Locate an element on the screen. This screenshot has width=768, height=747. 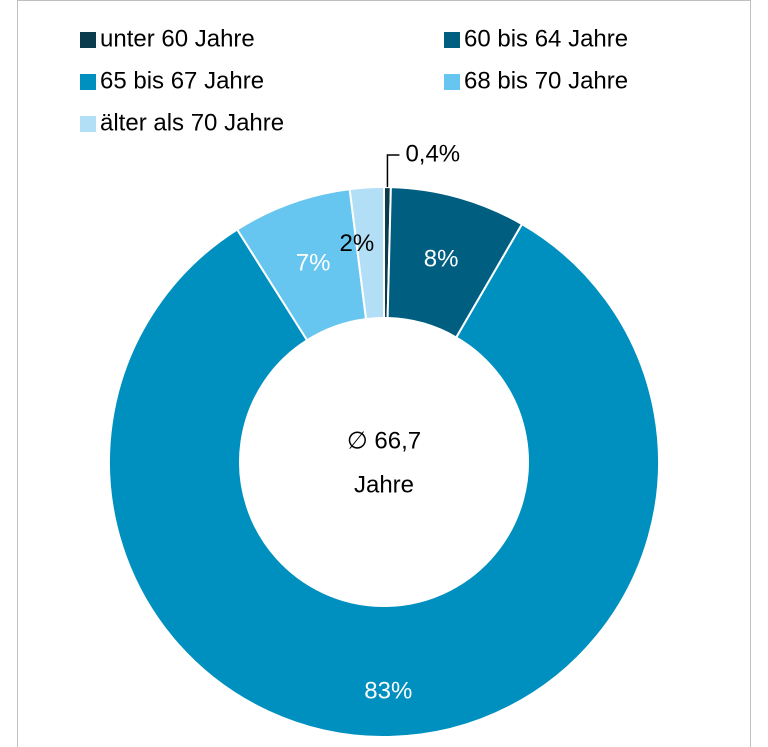
center-label: Jahre is located at coordinates (384, 484).